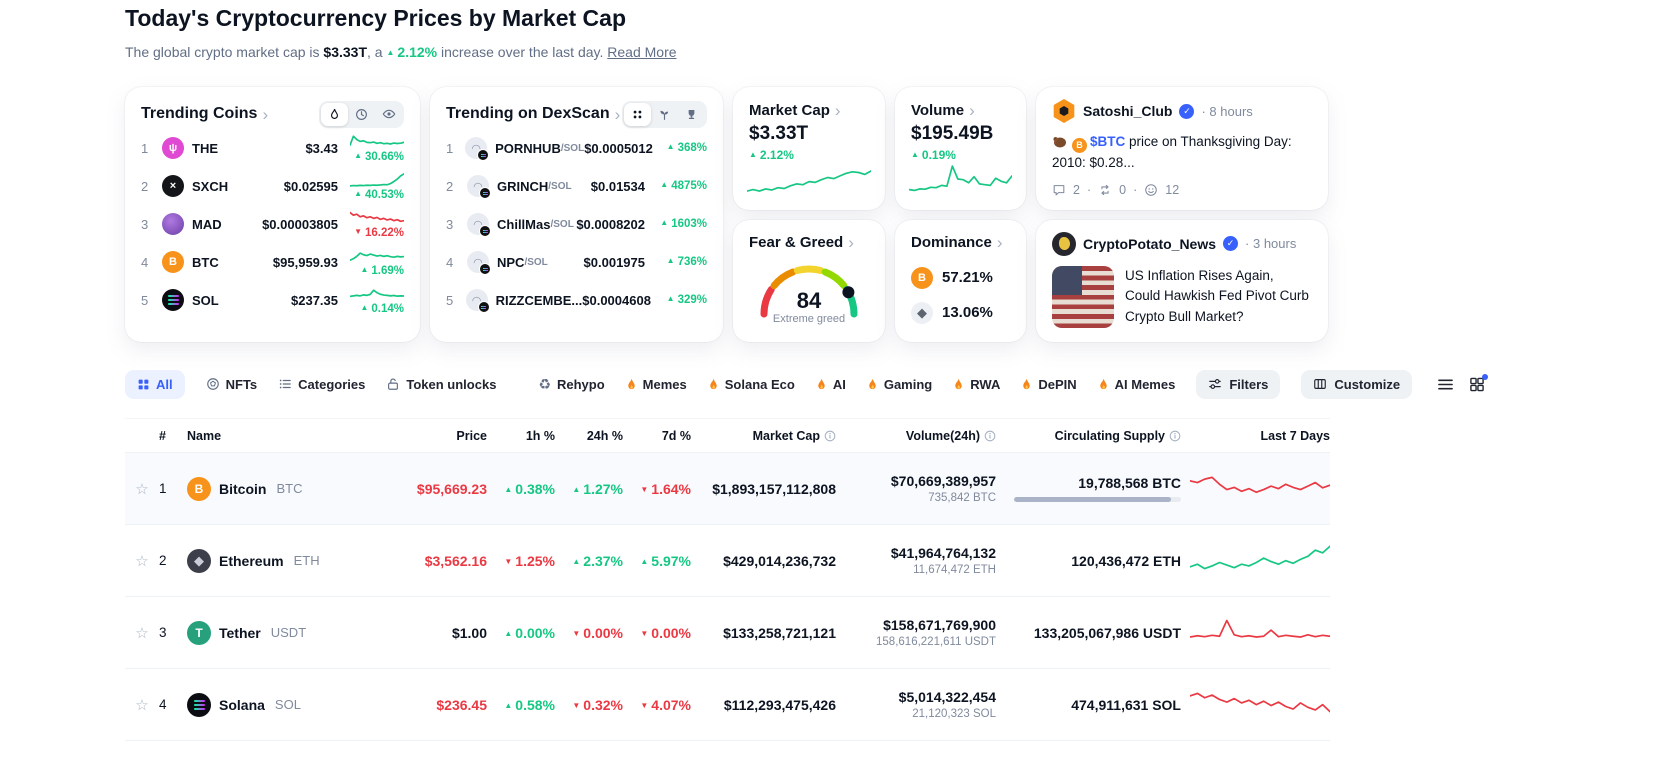 The image size is (1675, 773). I want to click on dex-row-pornhub: 1 ◠ PORNHUB/SOL $0.0005012 368%, so click(576, 148).